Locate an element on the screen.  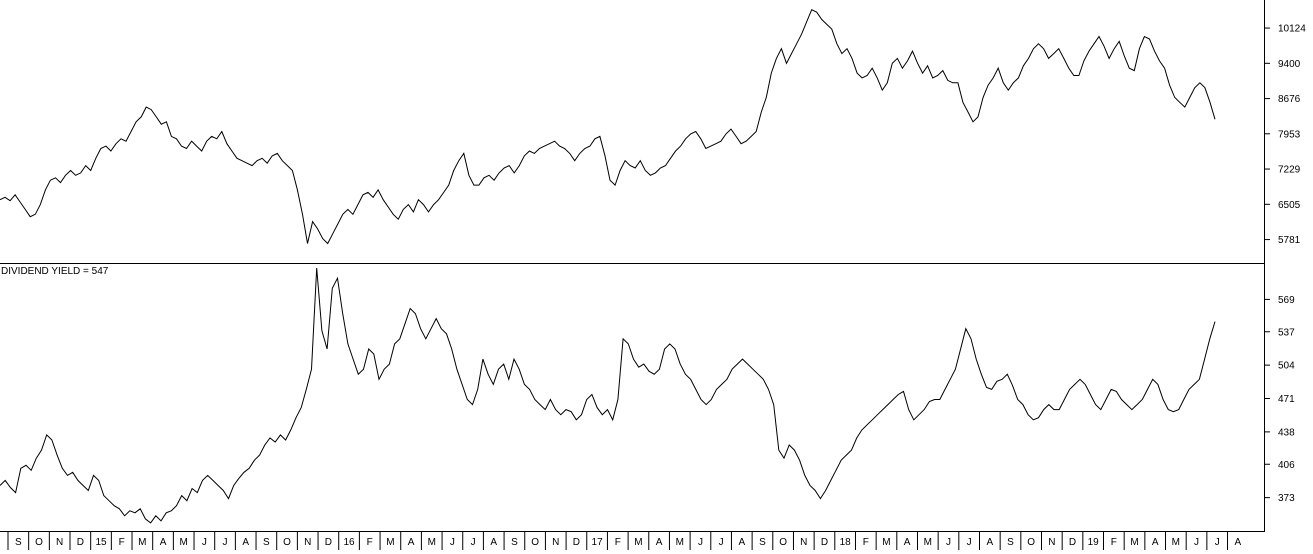
x-tick-label: 18 is located at coordinates (846, 542).